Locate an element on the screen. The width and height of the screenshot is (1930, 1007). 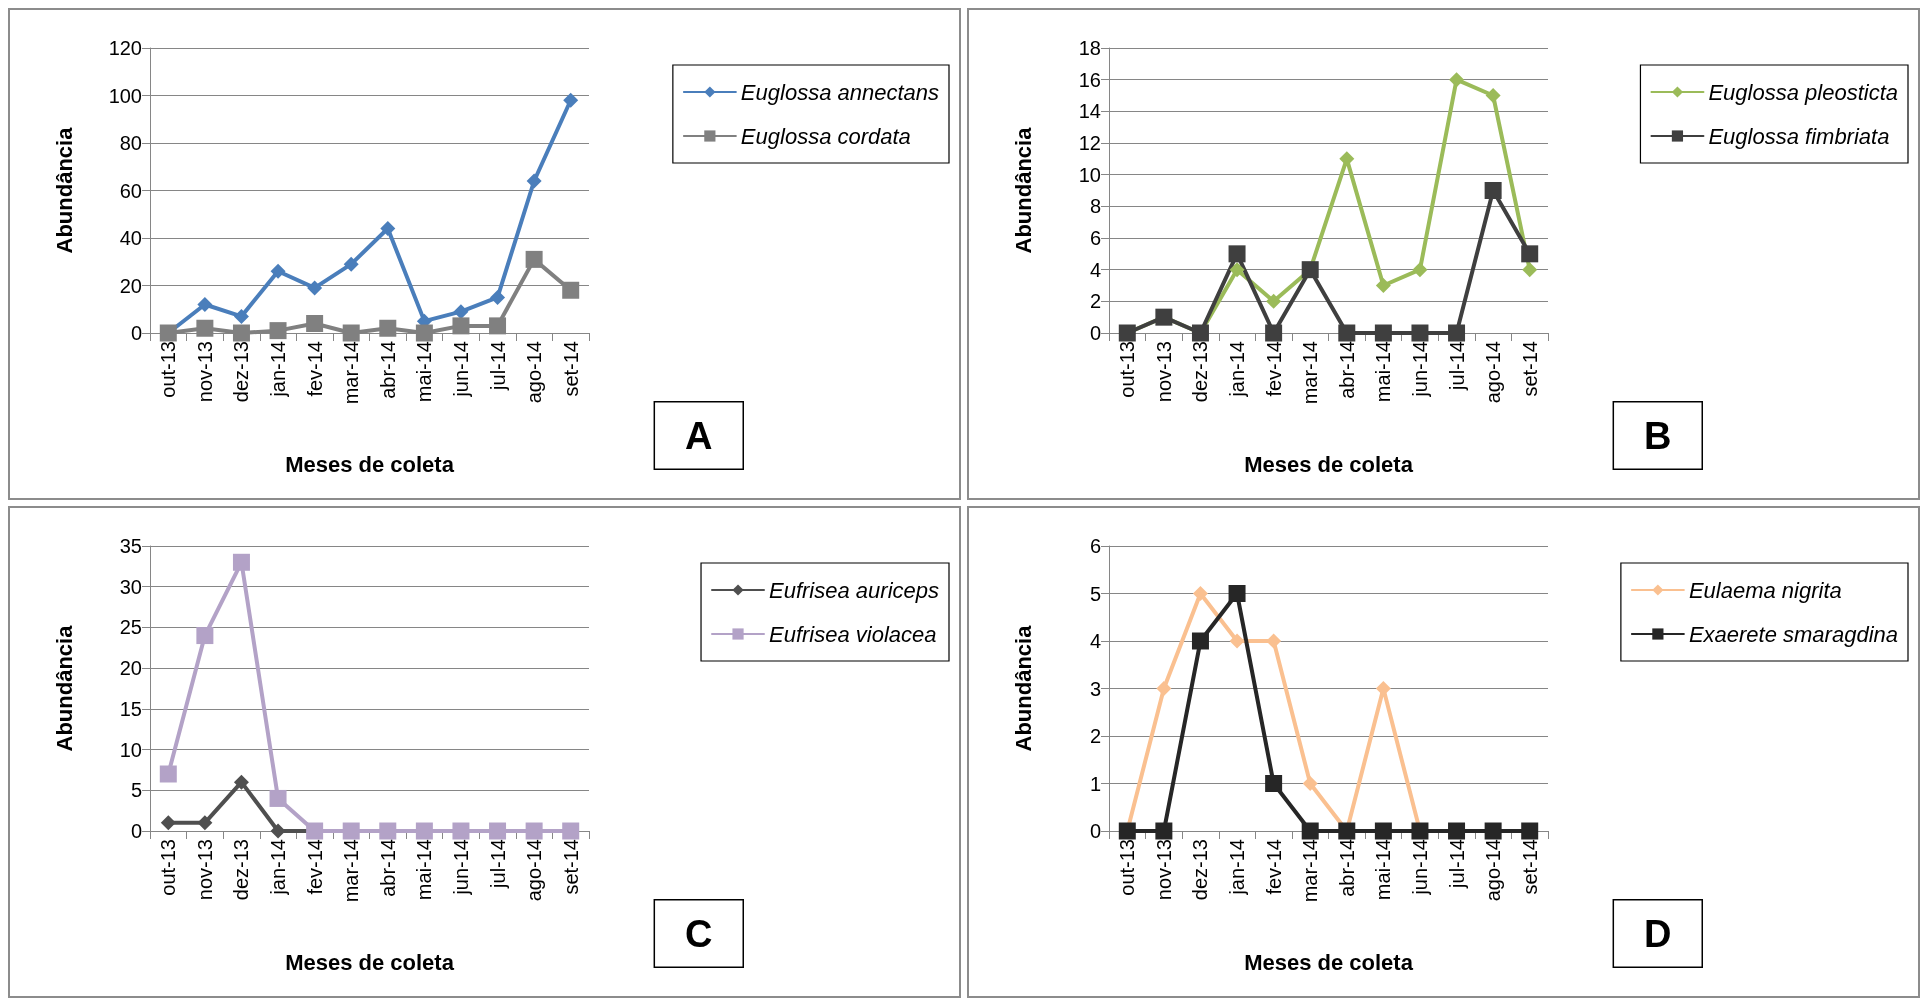
text: A is located at coordinates (699, 435).